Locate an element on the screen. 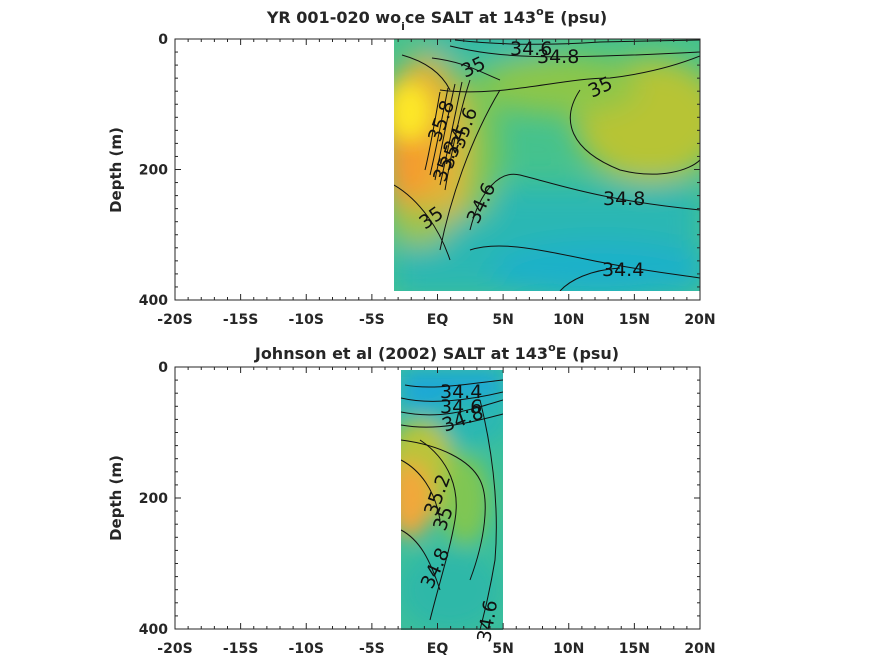 The height and width of the screenshot is (656, 875). bottom-contour-lines is located at coordinates (452, 504).